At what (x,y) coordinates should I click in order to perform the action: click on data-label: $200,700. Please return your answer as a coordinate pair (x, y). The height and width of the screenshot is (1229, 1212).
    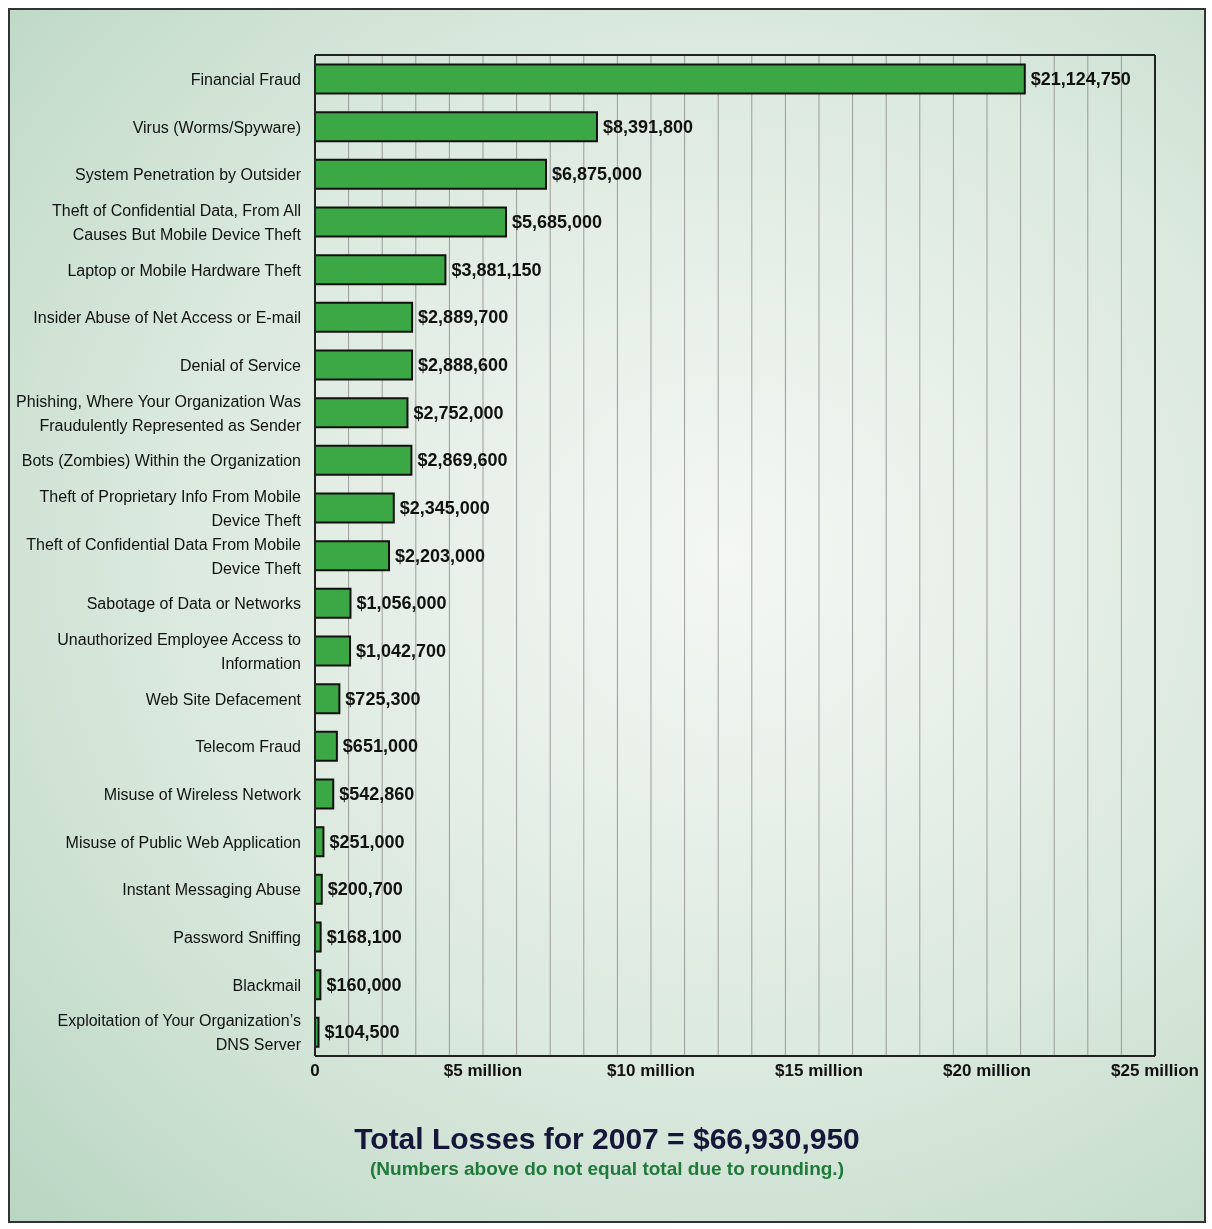
    Looking at the image, I should click on (365, 889).